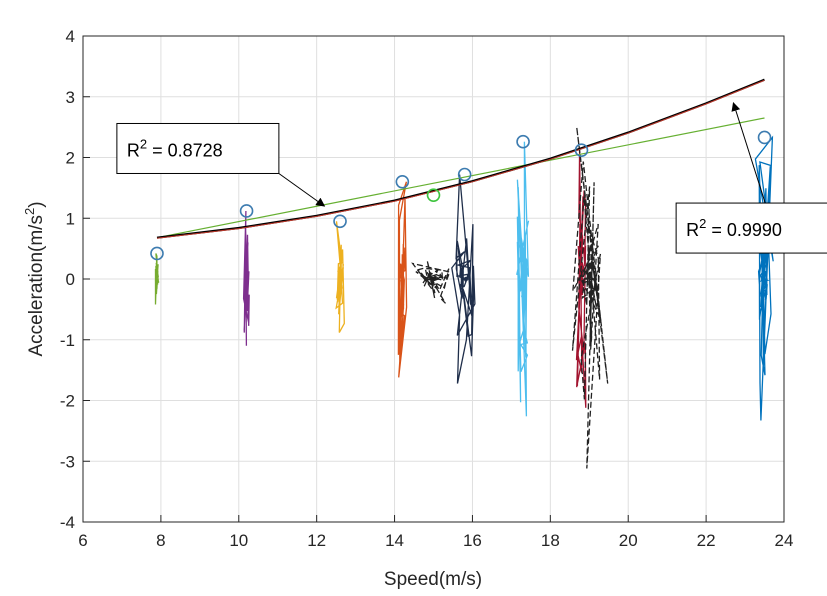  What do you see at coordinates (784, 540) in the screenshot?
I see `x-tick-label: 24` at bounding box center [784, 540].